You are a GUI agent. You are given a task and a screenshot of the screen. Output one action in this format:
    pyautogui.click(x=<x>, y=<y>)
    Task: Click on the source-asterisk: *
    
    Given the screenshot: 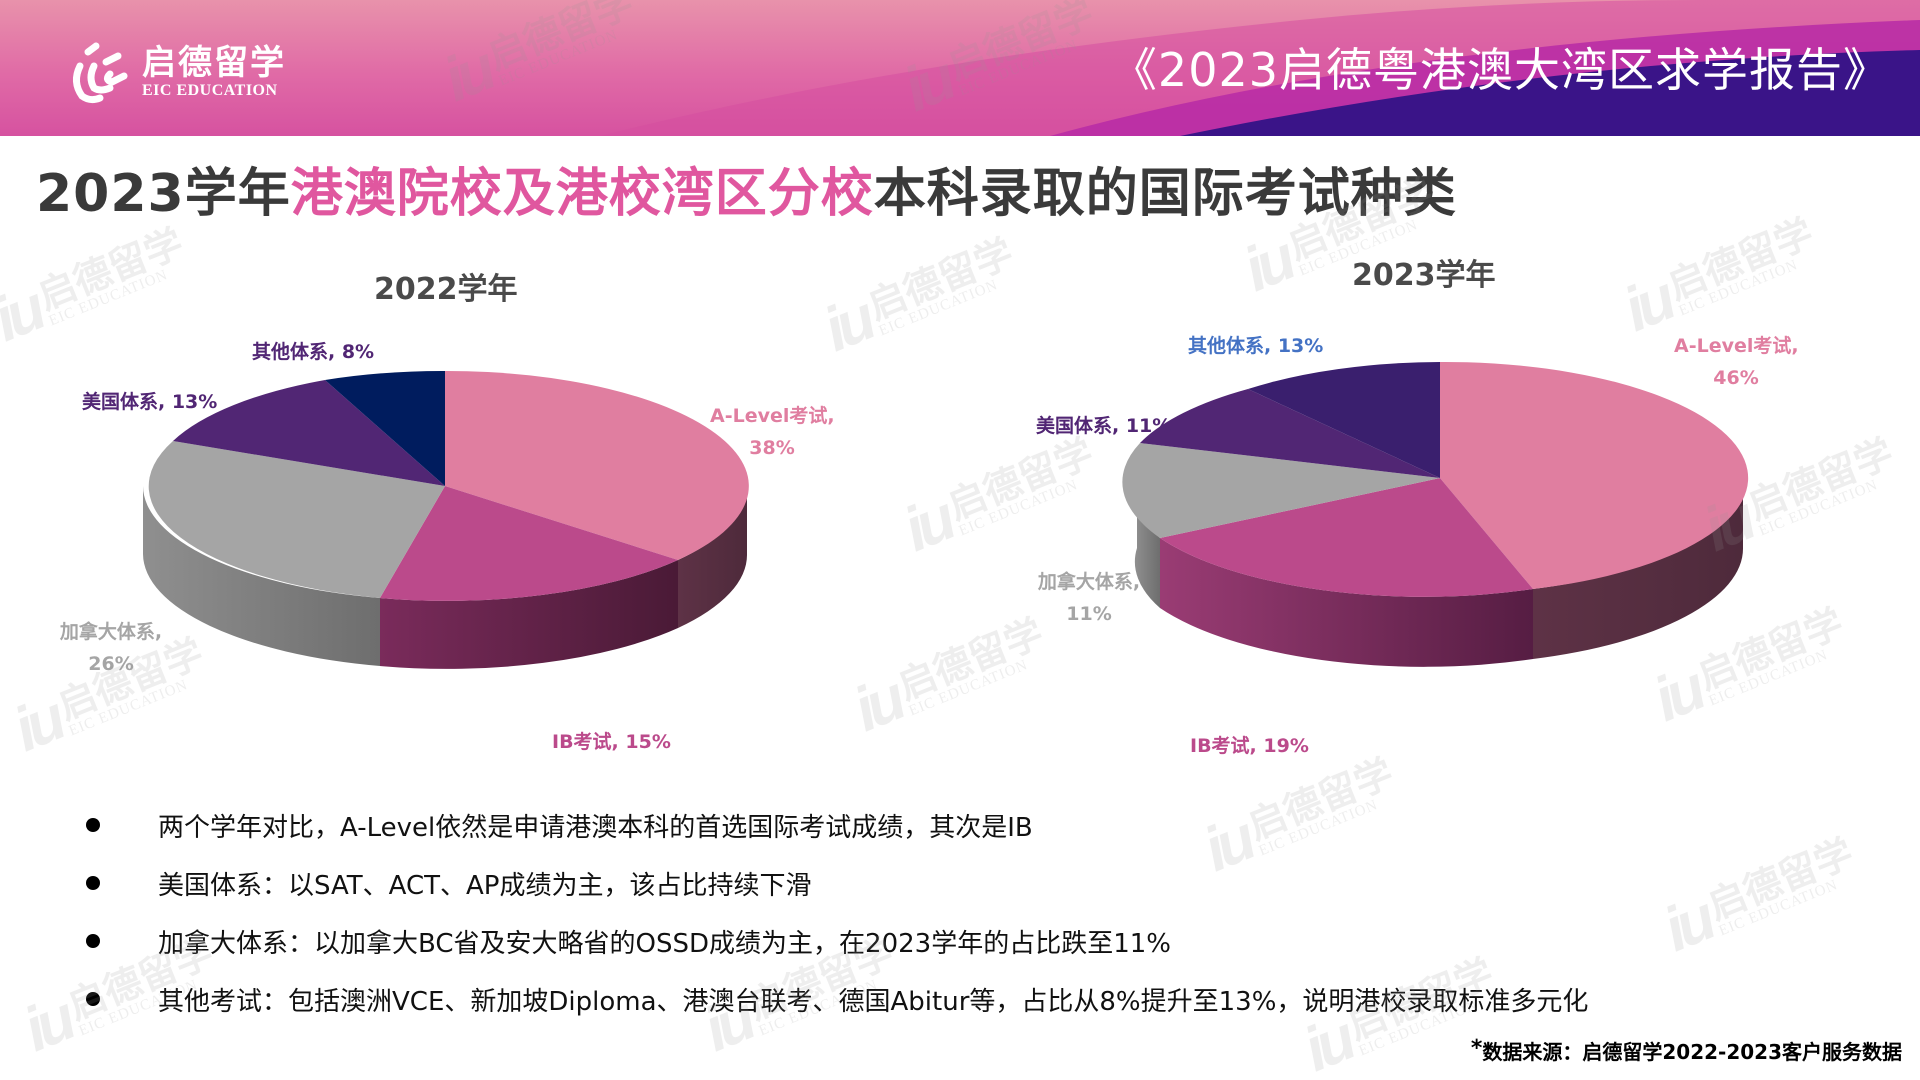 What is the action you would take?
    pyautogui.click(x=1476, y=1048)
    